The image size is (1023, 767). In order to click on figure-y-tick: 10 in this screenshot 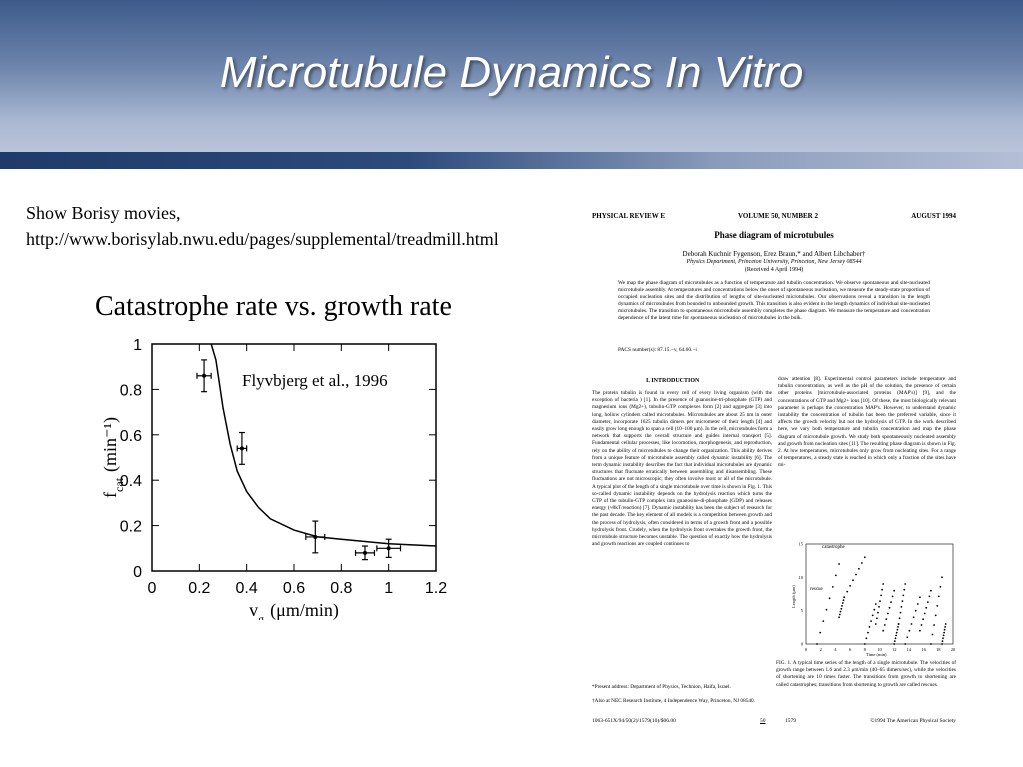, I will do `click(801, 577)`.